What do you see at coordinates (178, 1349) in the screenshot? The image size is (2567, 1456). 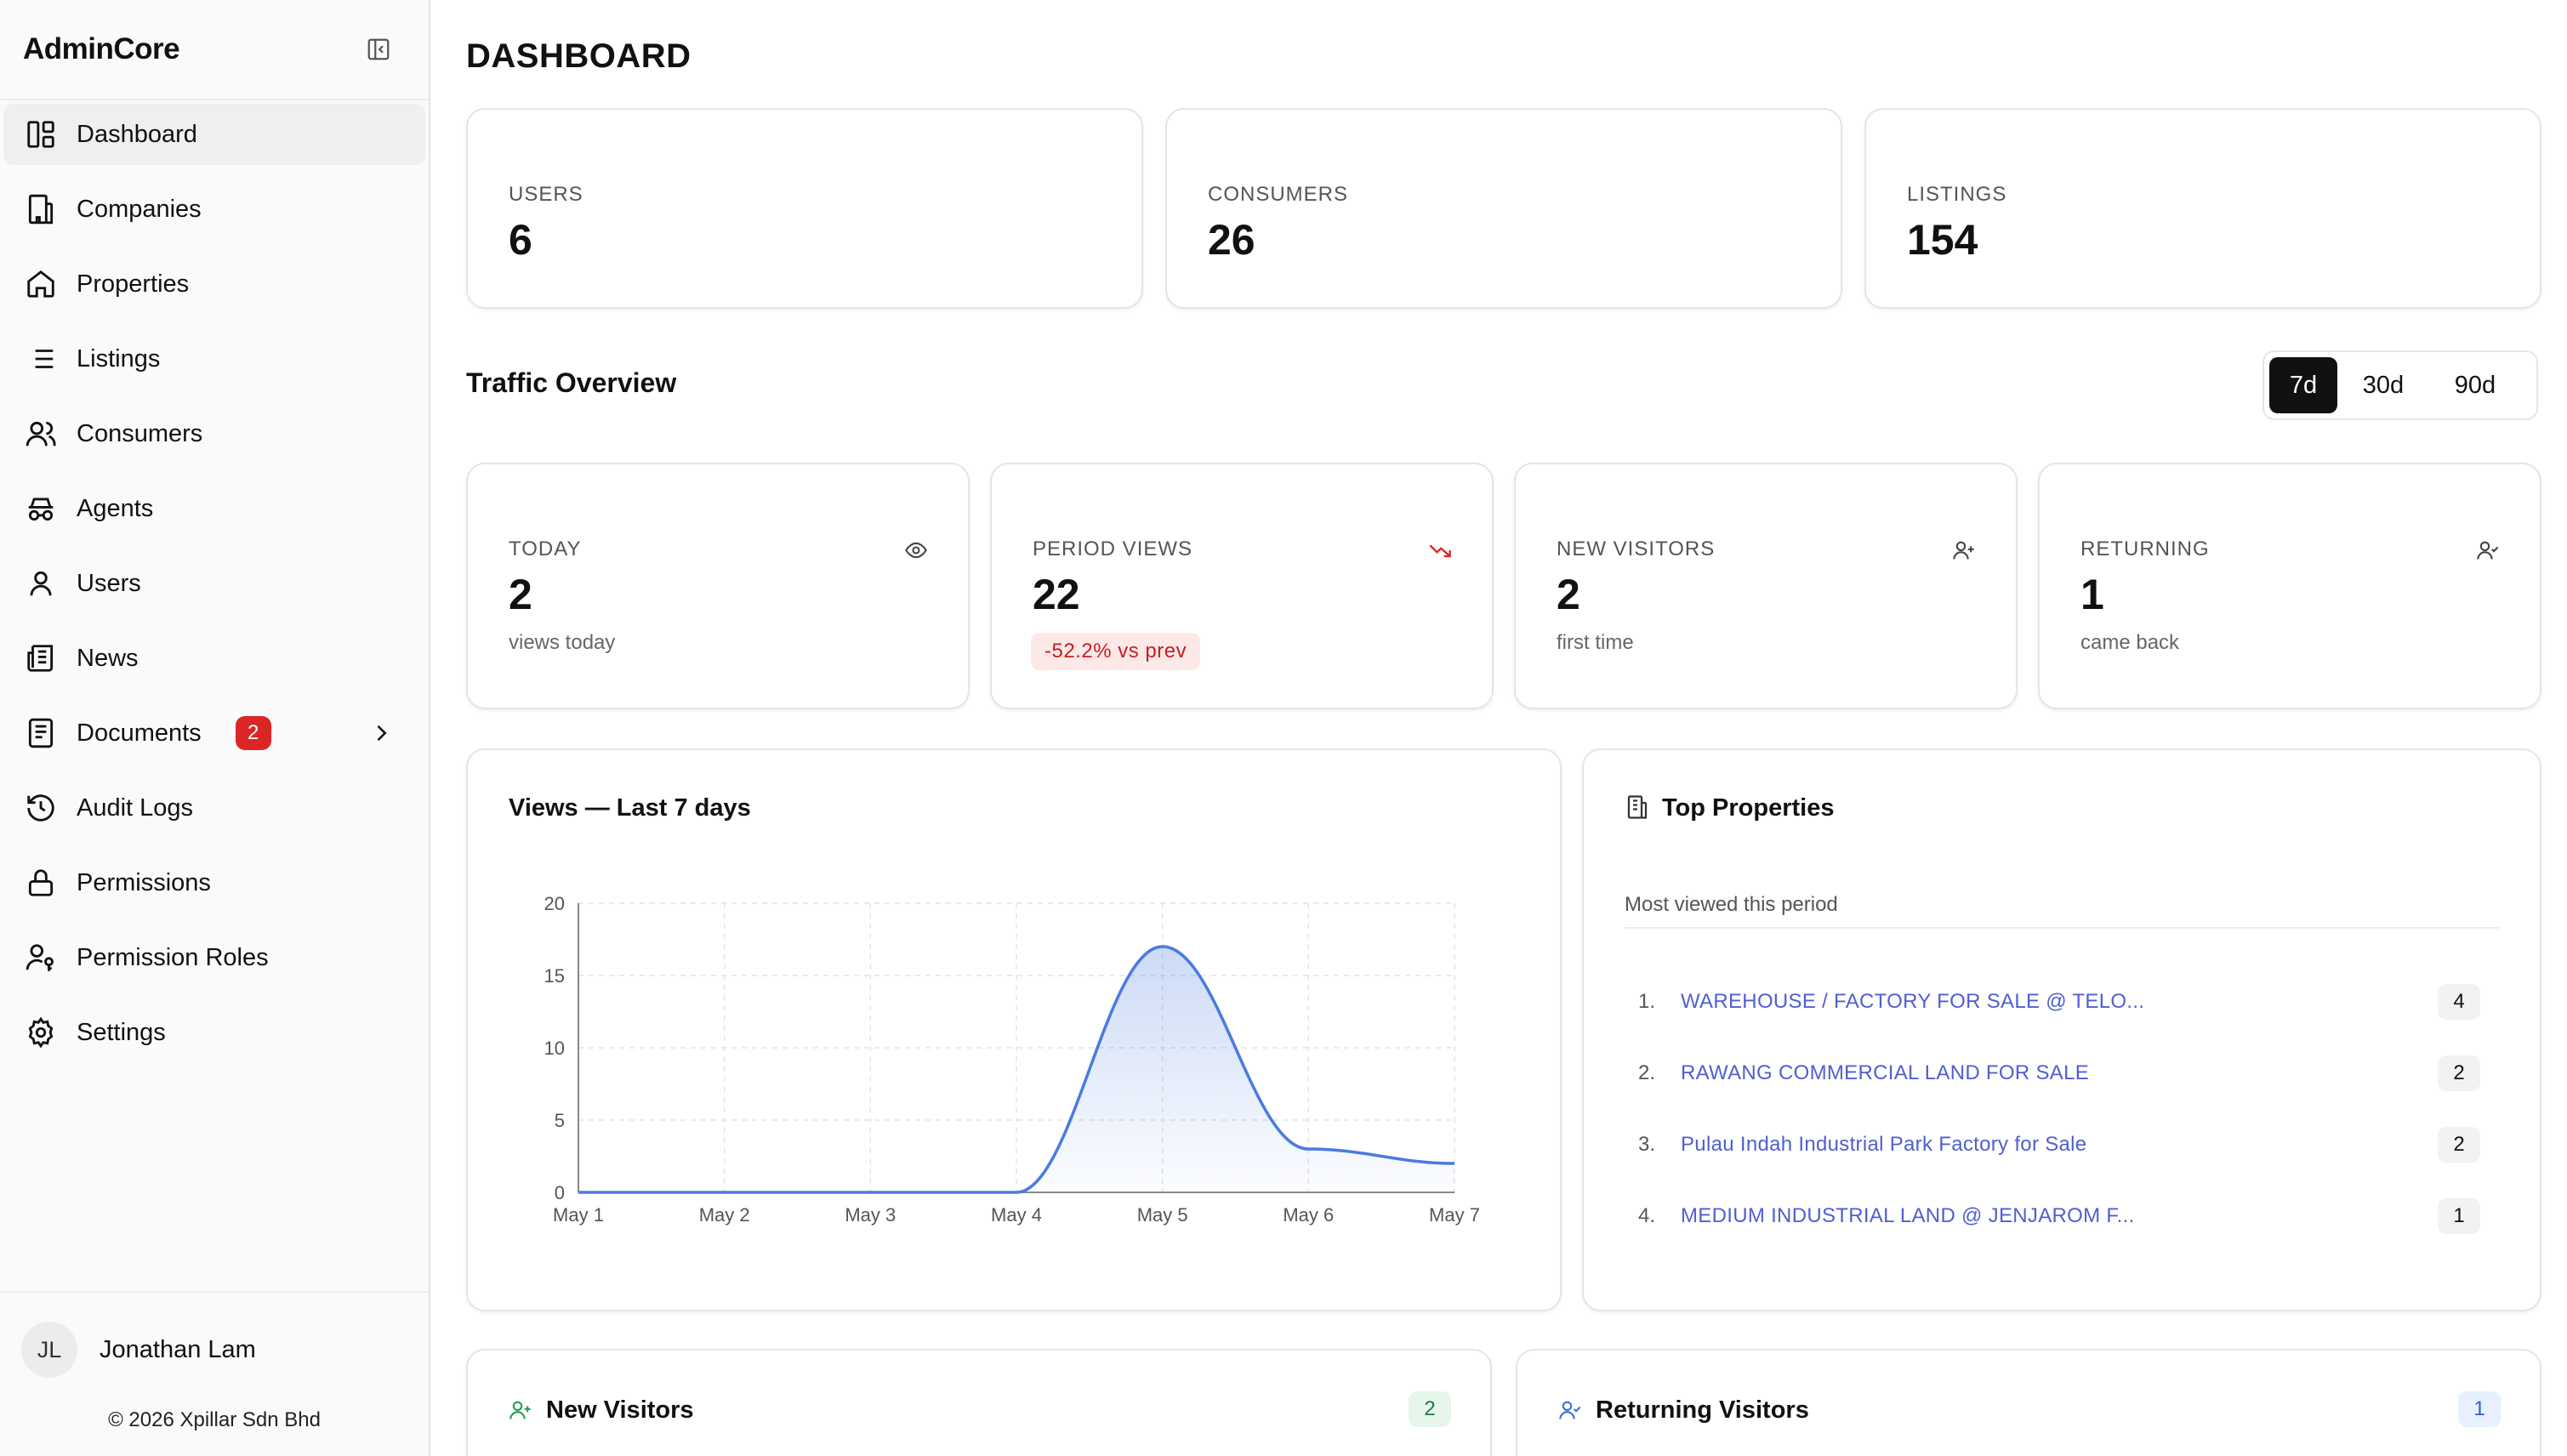 I see `user-name: Jonathan Lam` at bounding box center [178, 1349].